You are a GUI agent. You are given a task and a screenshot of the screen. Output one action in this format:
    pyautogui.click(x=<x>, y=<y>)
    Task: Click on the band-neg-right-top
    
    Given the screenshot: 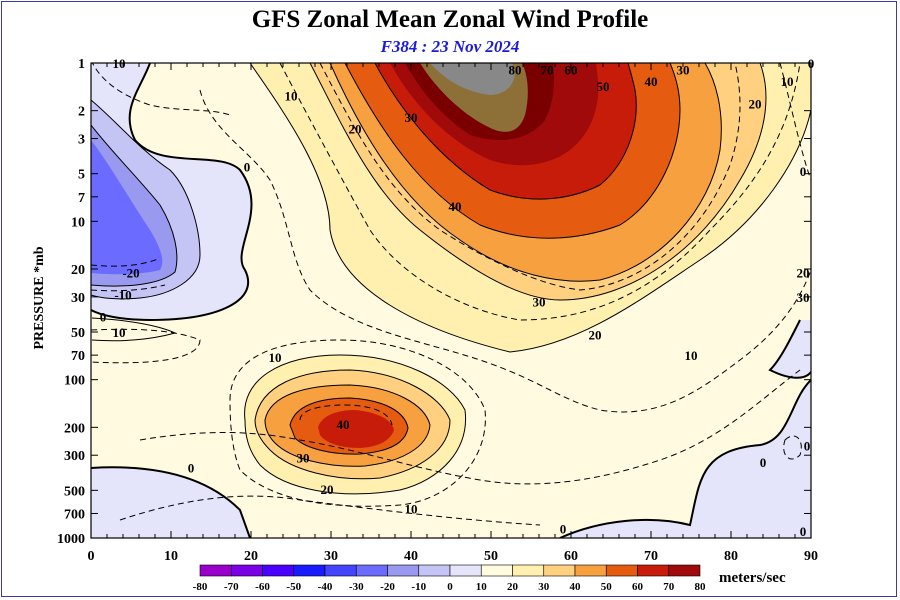 What is the action you would take?
    pyautogui.click(x=790, y=349)
    